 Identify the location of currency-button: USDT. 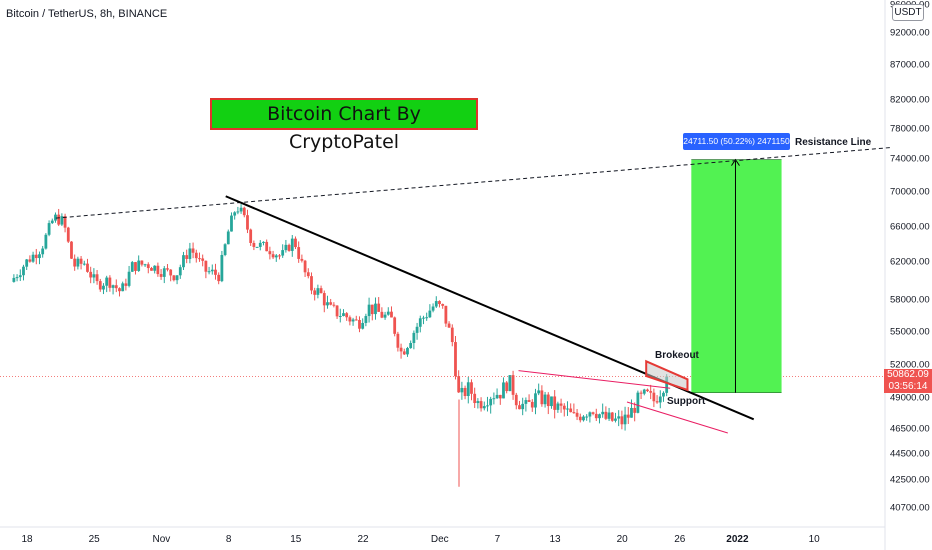
(908, 12).